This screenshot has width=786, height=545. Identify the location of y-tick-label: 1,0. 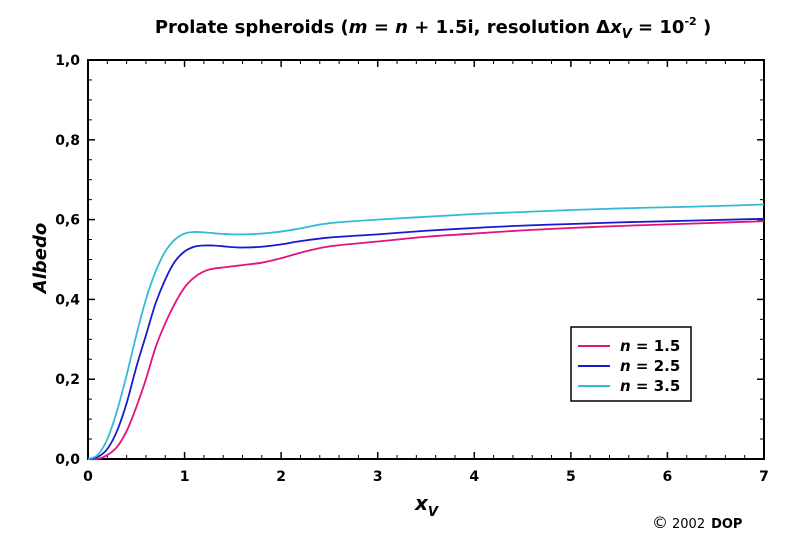
(67, 61).